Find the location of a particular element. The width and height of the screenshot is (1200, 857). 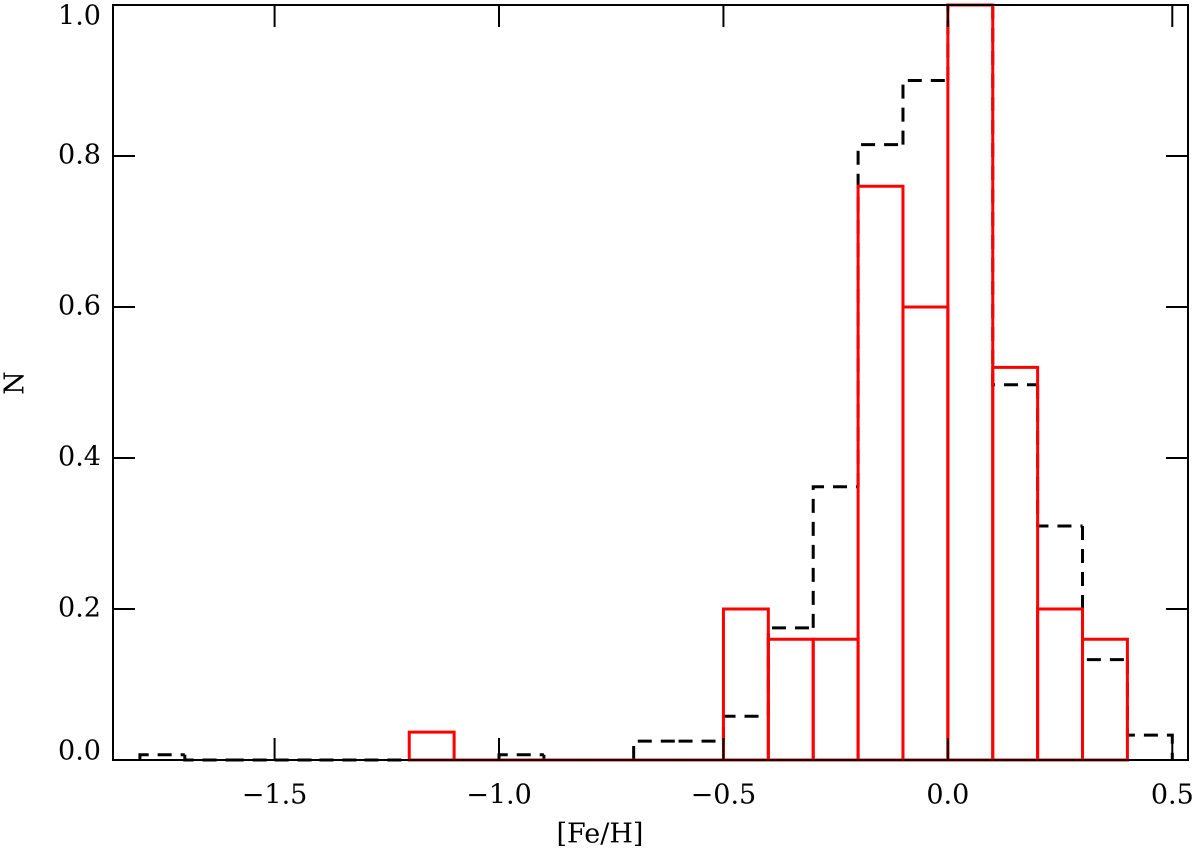

x-tick-label: 0.0 is located at coordinates (947, 795).